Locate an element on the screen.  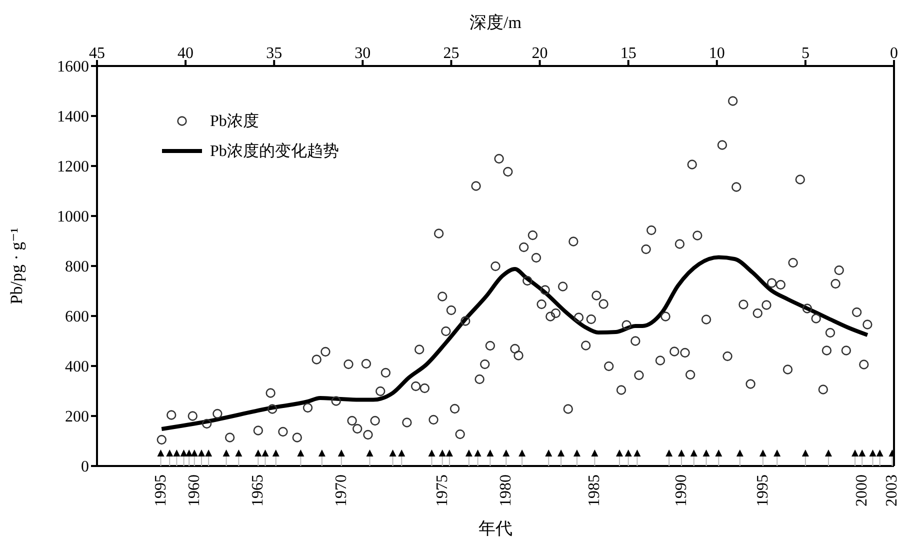
y-tick-label: 1200 is located at coordinates (73, 167).